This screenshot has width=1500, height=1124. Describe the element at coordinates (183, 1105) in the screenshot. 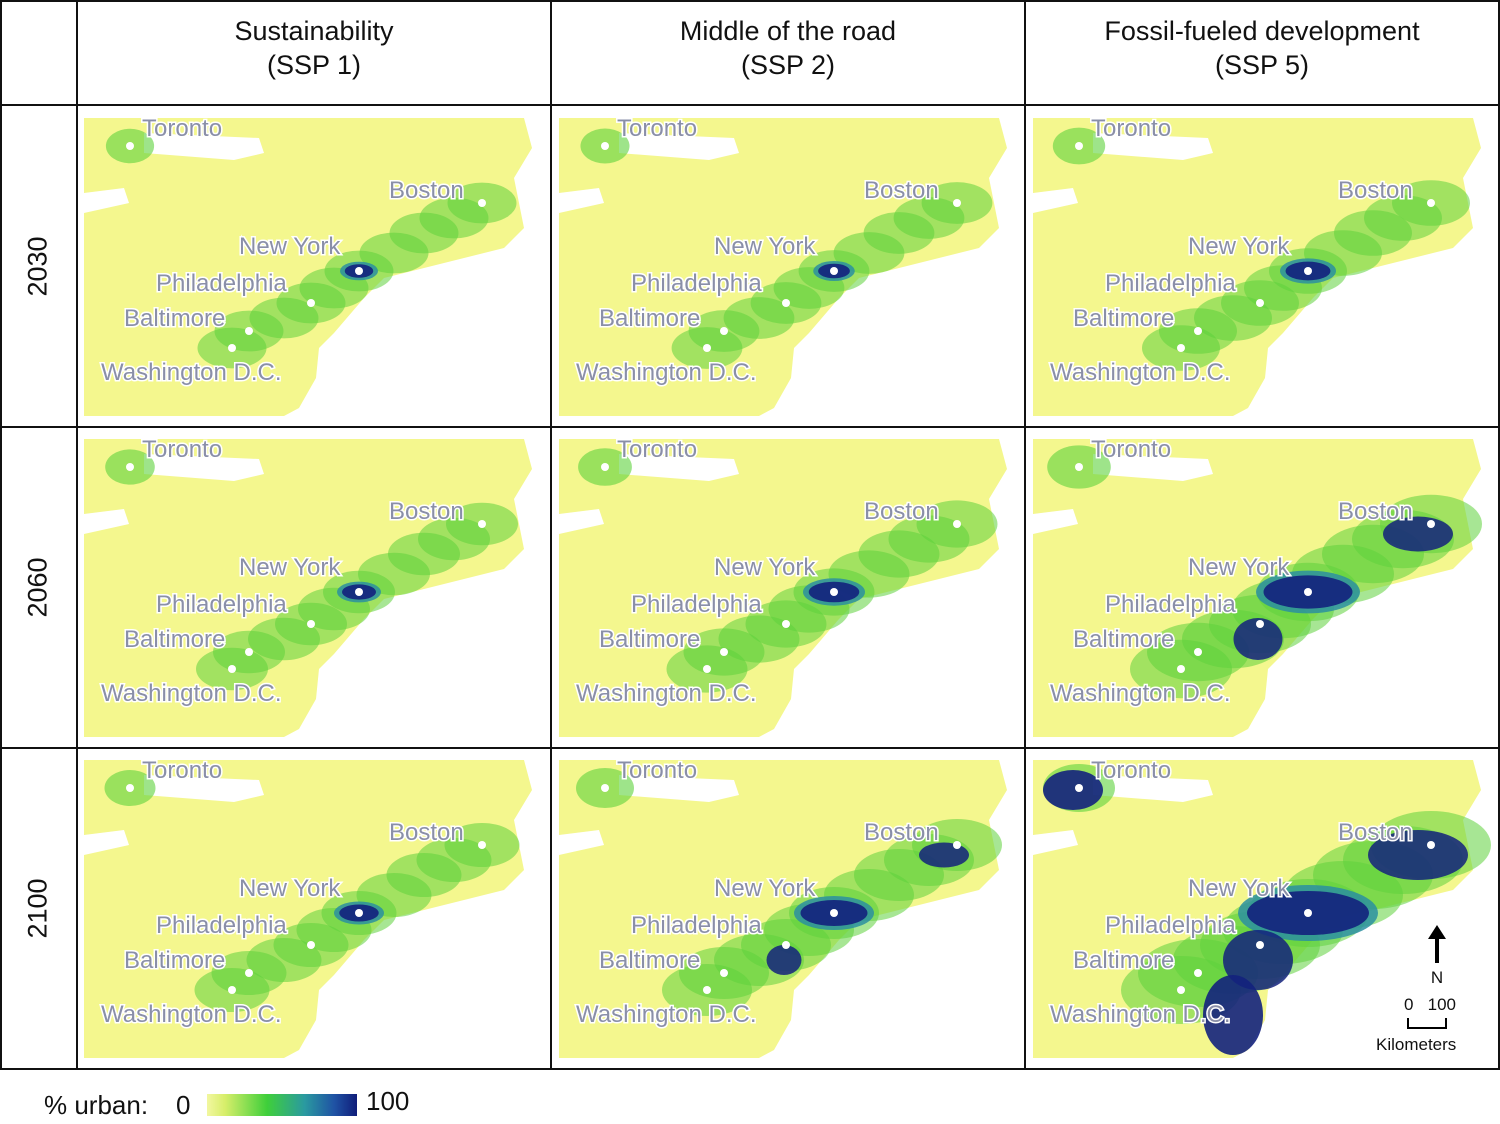

I see `legend-min: 0` at that location.